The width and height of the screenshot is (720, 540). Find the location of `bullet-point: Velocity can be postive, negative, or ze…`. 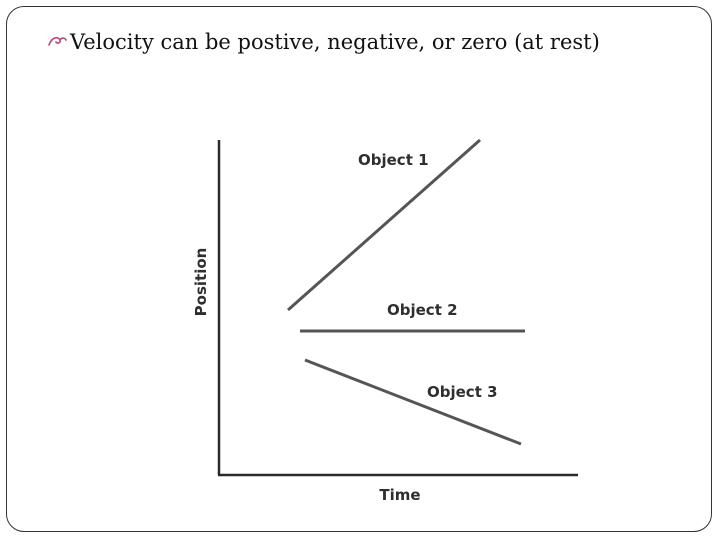

bullet-point: Velocity can be postive, negative, or ze… is located at coordinates (323, 42).